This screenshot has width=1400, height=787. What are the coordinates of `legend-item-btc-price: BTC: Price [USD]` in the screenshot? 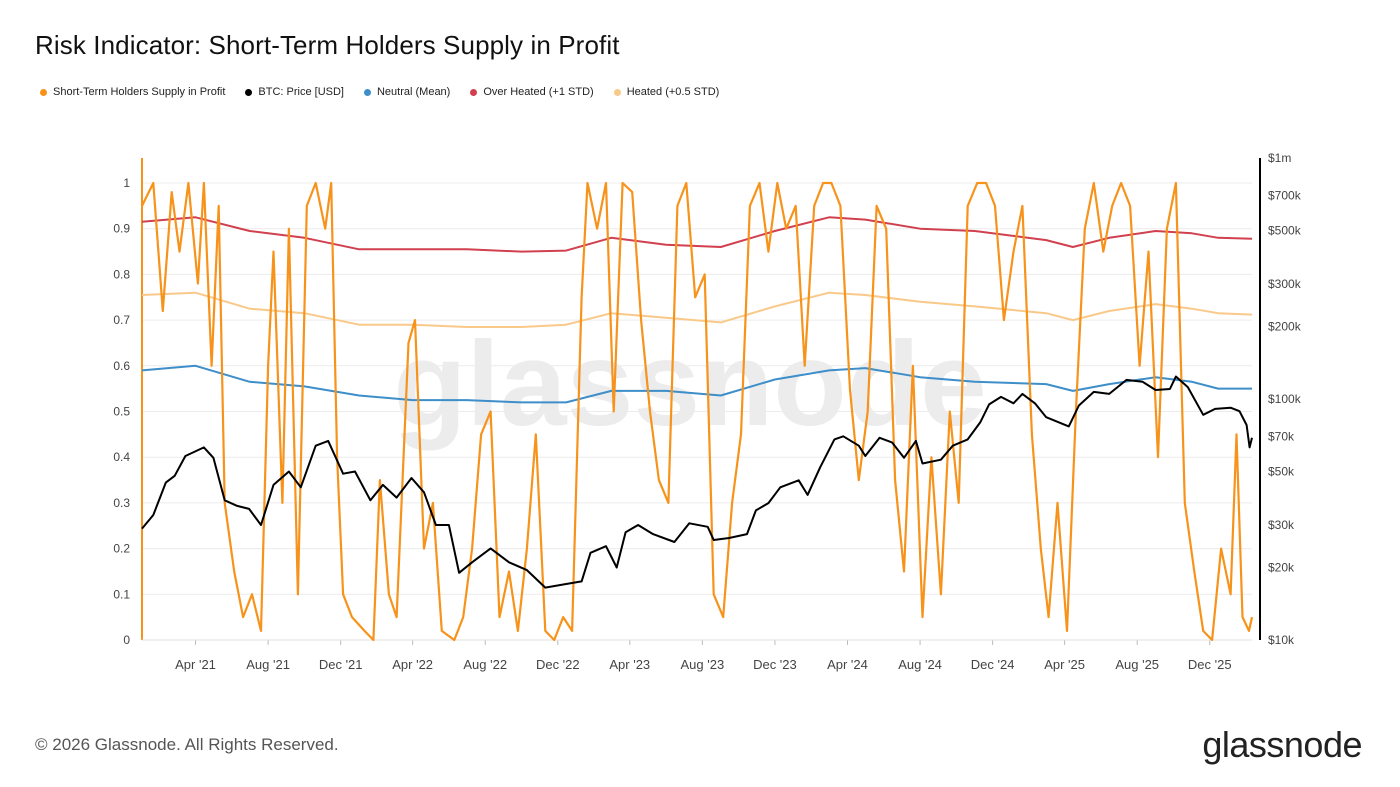 It's located at (294, 92).